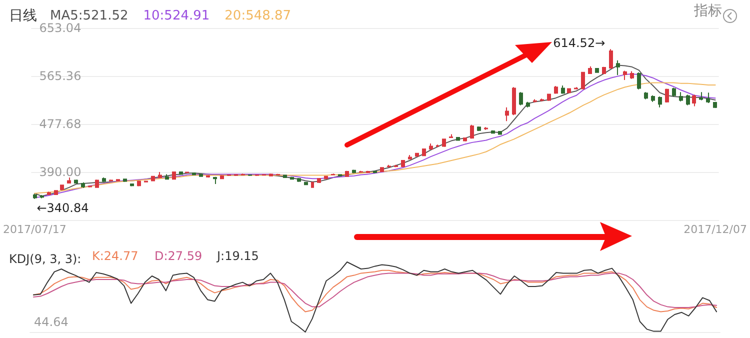 The height and width of the screenshot is (338, 750). What do you see at coordinates (115, 256) in the screenshot?
I see `series-label: K:24.77` at bounding box center [115, 256].